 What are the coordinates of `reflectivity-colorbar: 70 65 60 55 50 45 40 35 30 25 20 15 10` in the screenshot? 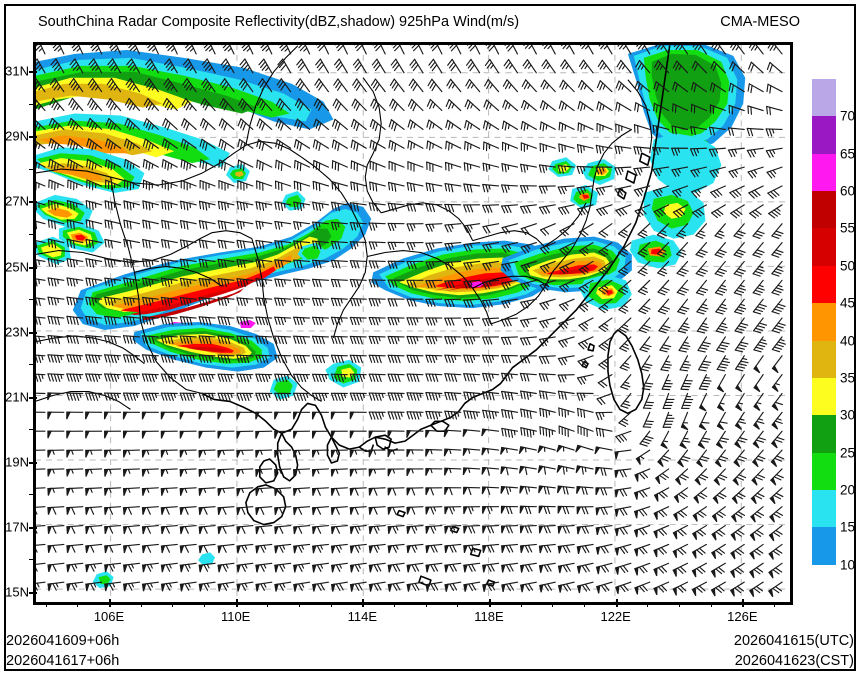 It's located at (833, 341).